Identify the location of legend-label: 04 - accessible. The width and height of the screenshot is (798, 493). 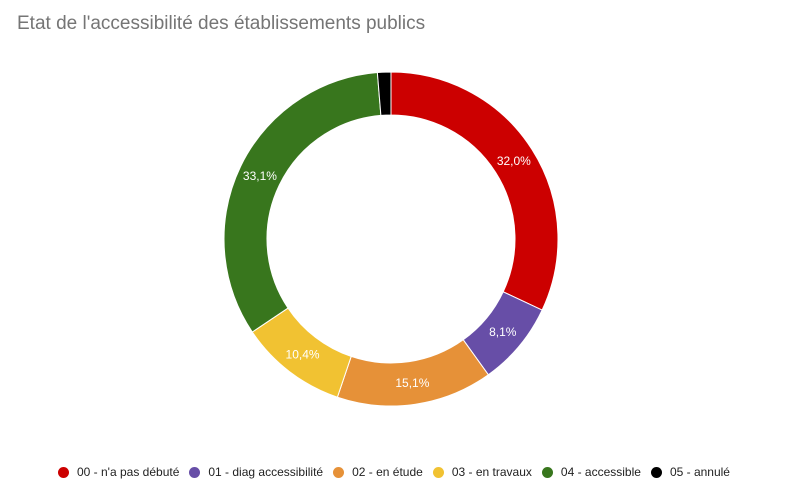
(600, 472).